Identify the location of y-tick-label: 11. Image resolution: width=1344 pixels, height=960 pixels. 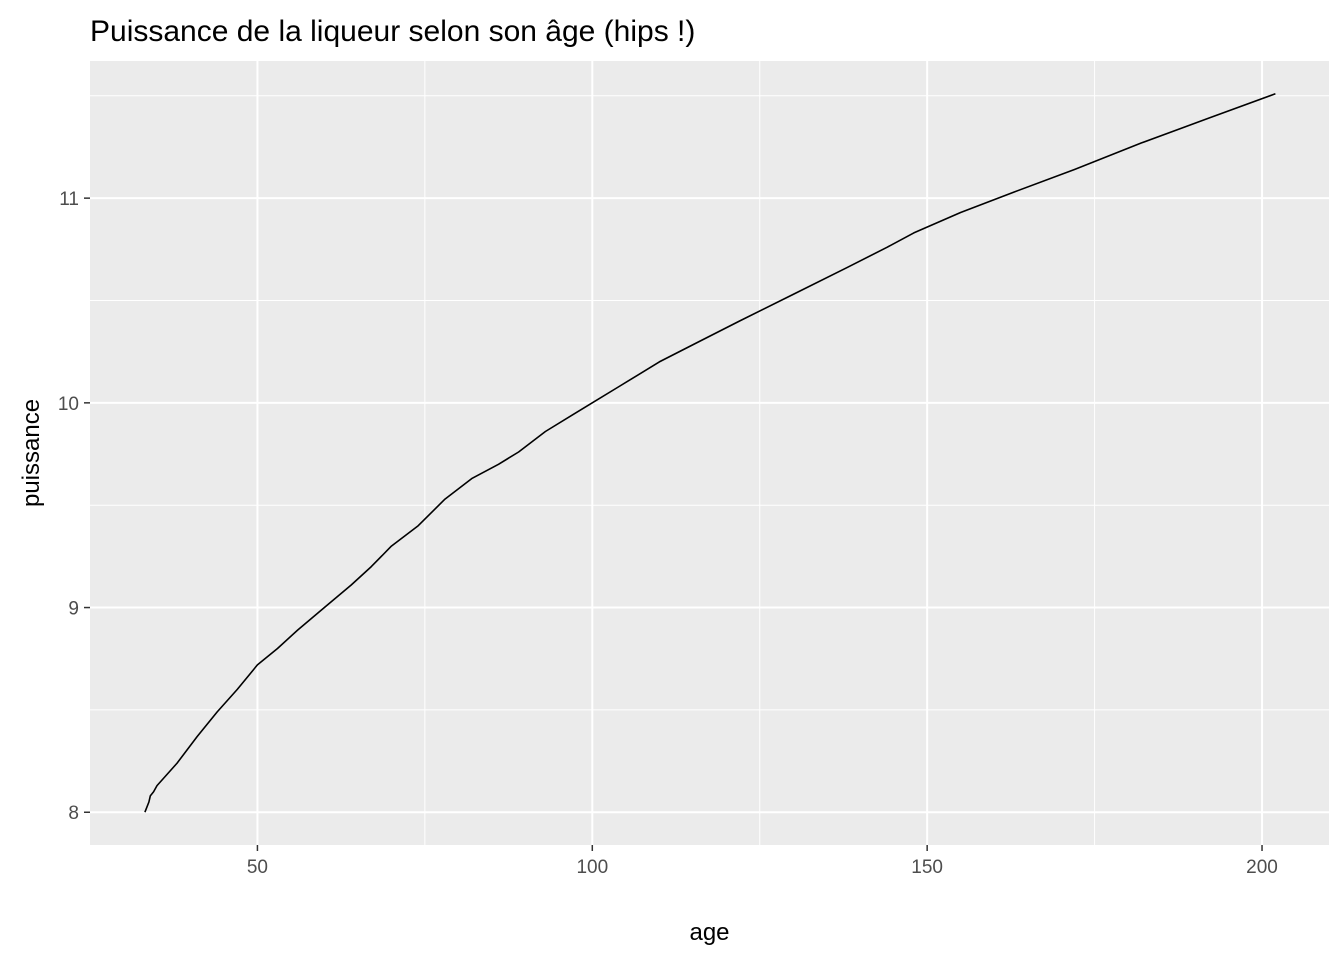
(69, 199).